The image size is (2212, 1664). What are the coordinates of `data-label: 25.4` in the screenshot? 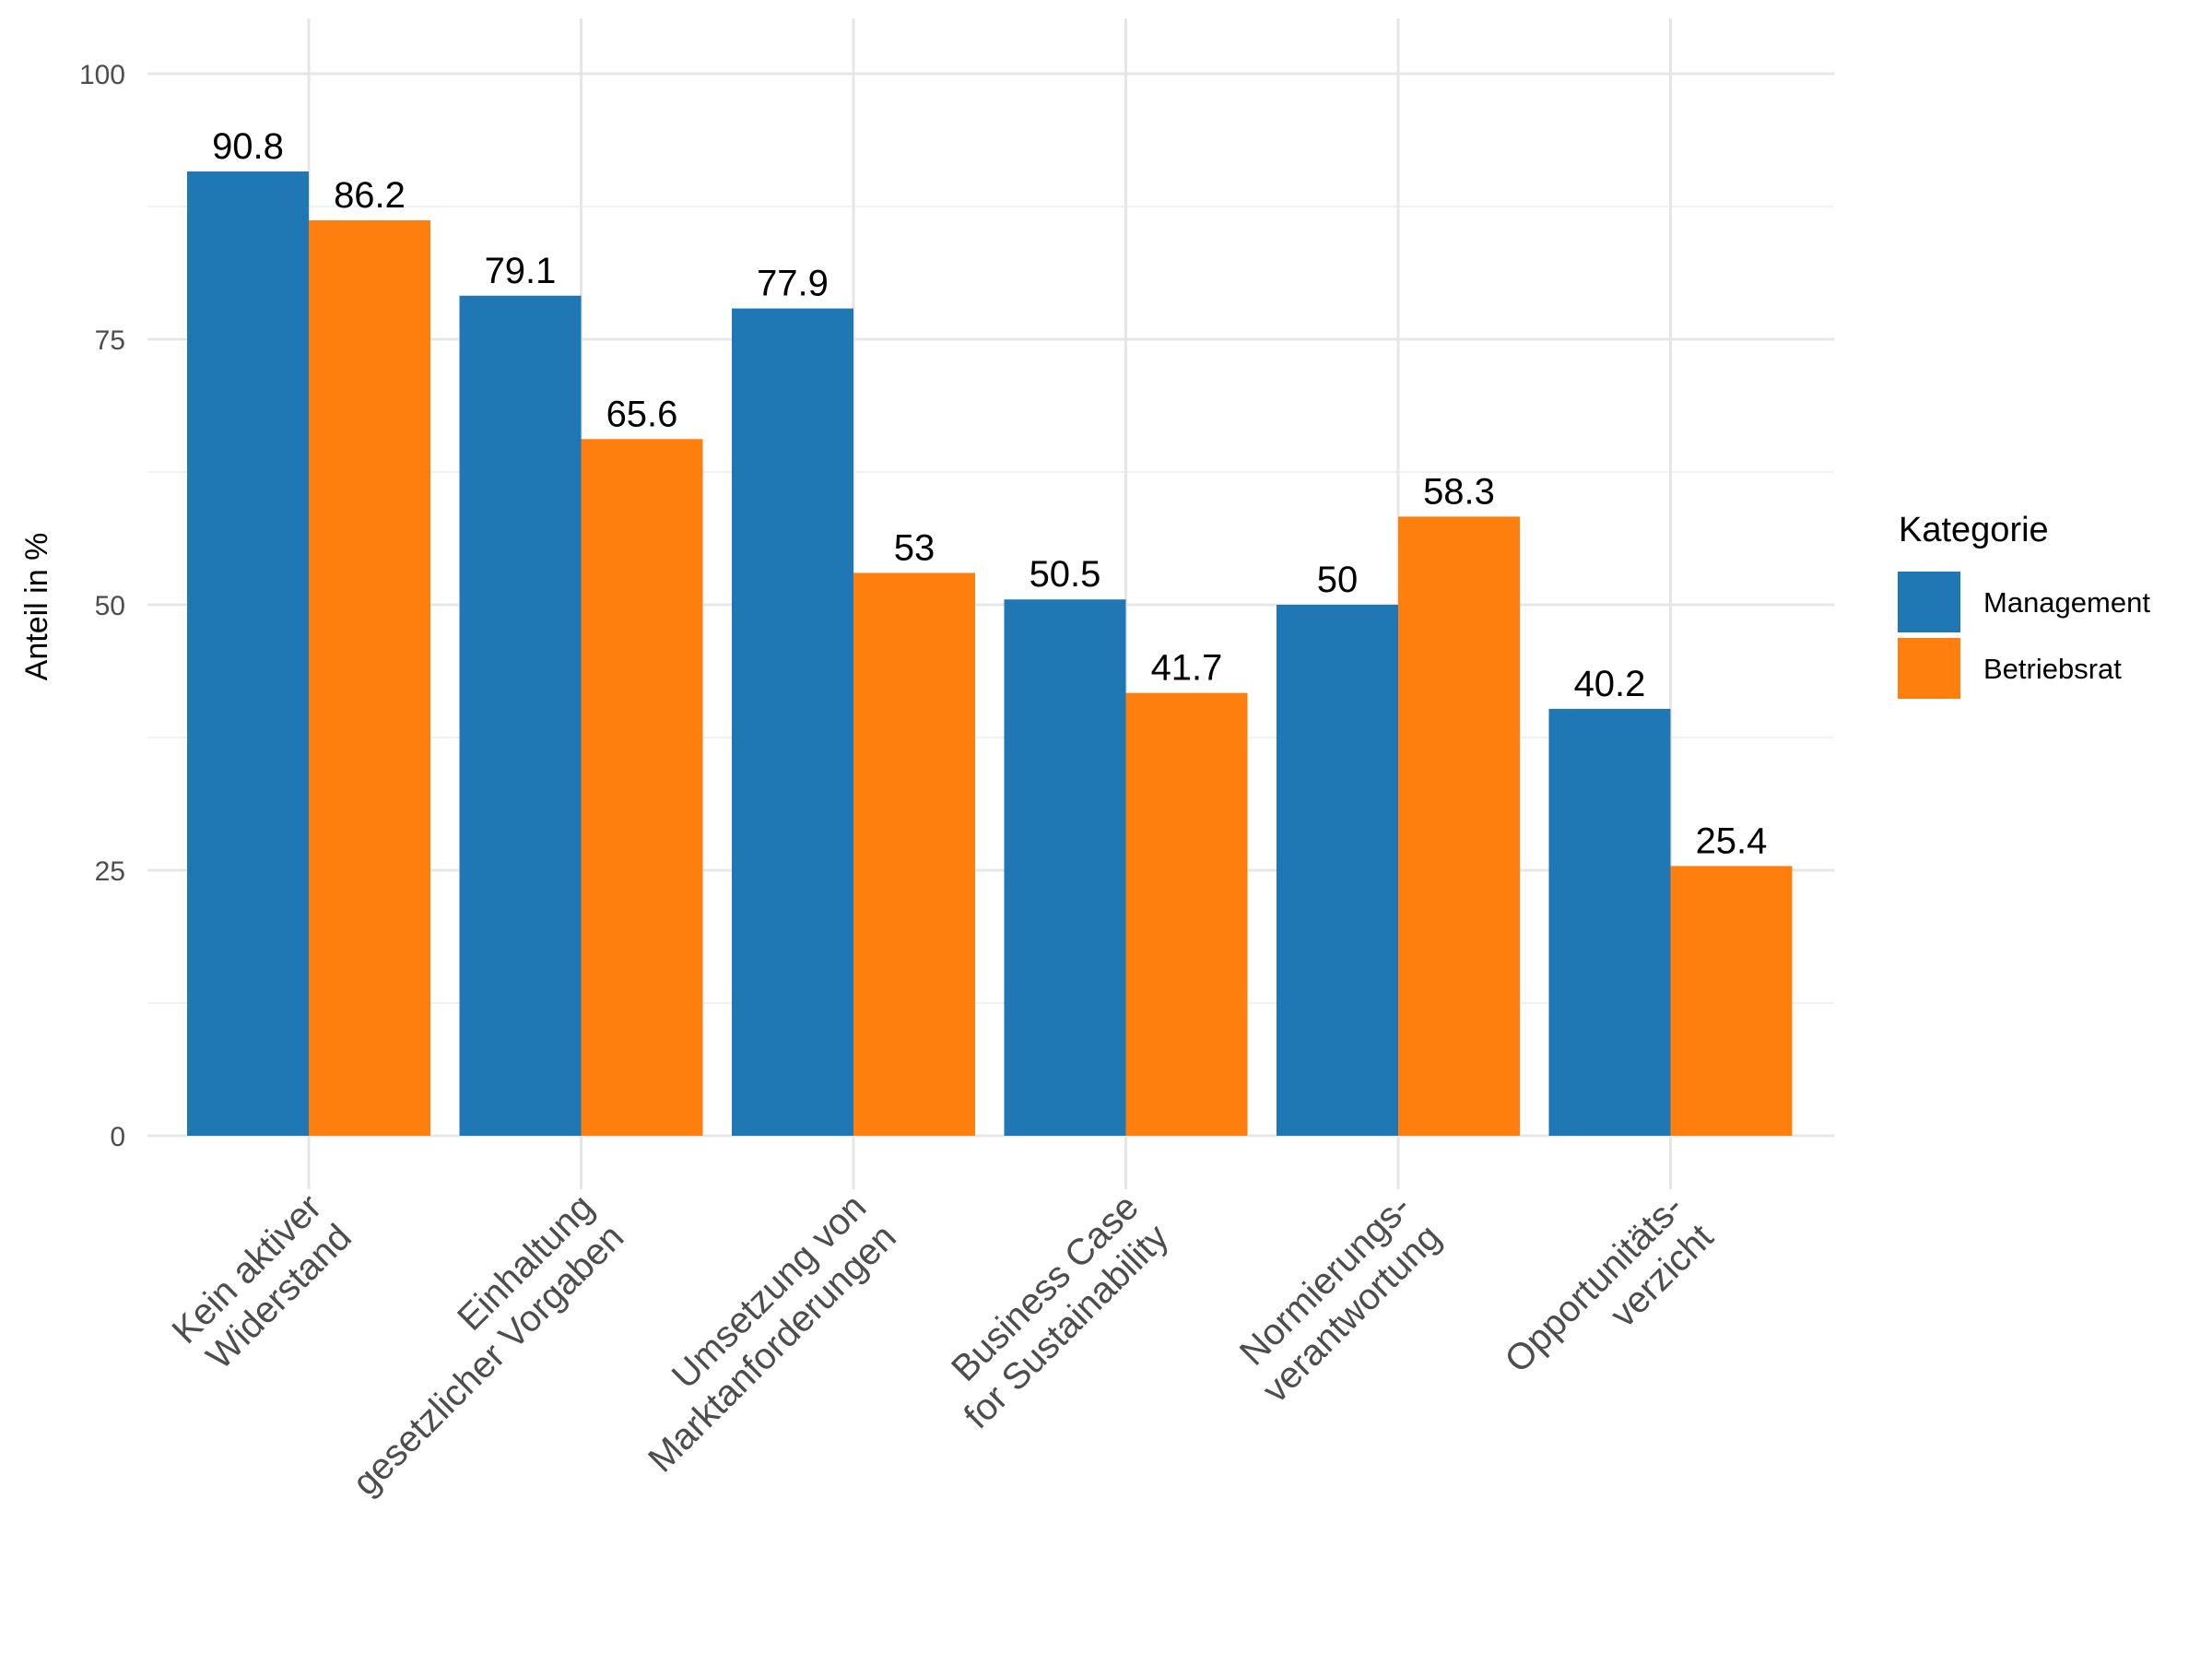 It's located at (1732, 840).